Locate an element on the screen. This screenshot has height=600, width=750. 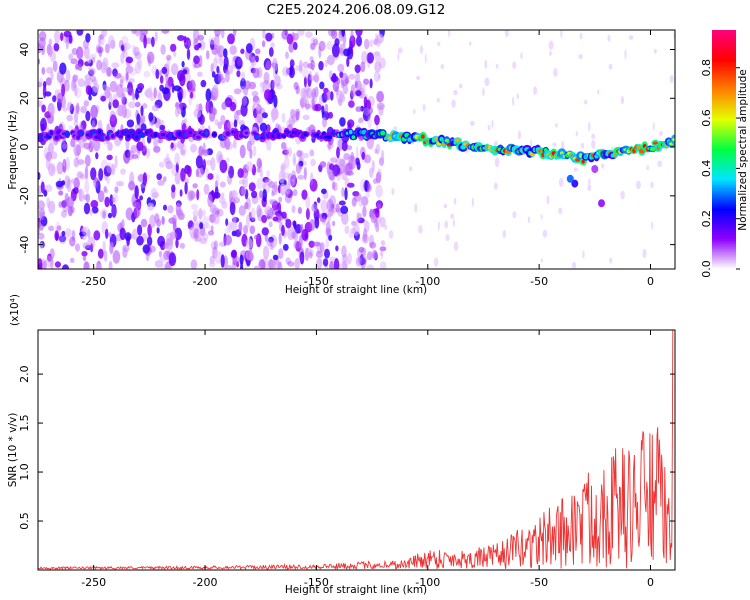
snr-y-label: SNR (10 * v/v) is located at coordinates (13, 450).